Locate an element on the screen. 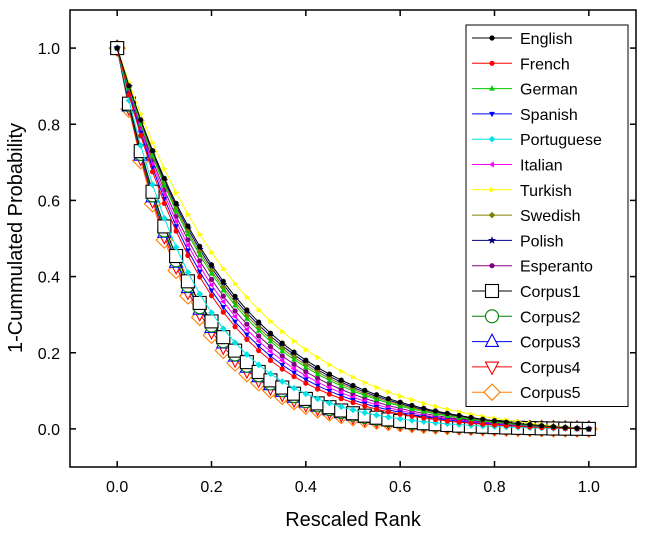  legend-item: Corpus5 is located at coordinates (526, 392).